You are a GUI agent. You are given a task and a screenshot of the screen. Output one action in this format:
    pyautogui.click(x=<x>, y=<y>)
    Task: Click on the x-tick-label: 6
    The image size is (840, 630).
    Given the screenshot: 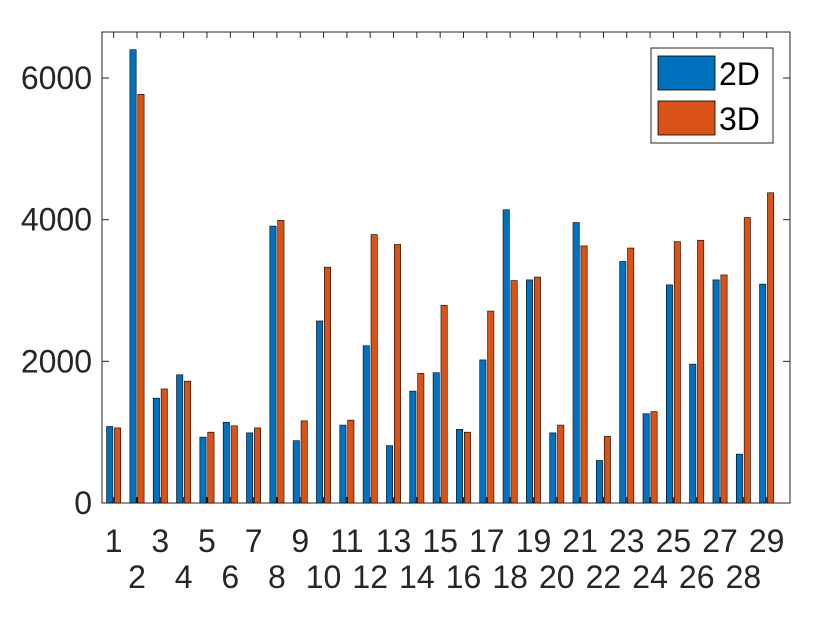 What is the action you would take?
    pyautogui.click(x=230, y=577)
    